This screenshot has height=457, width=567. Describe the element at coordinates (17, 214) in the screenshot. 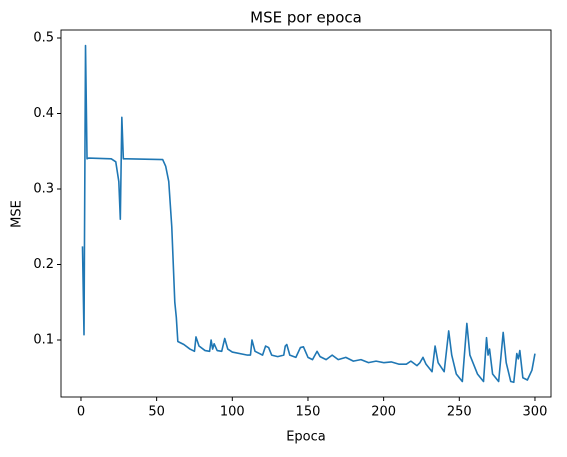

I see `y-axis-label: MSE` at that location.